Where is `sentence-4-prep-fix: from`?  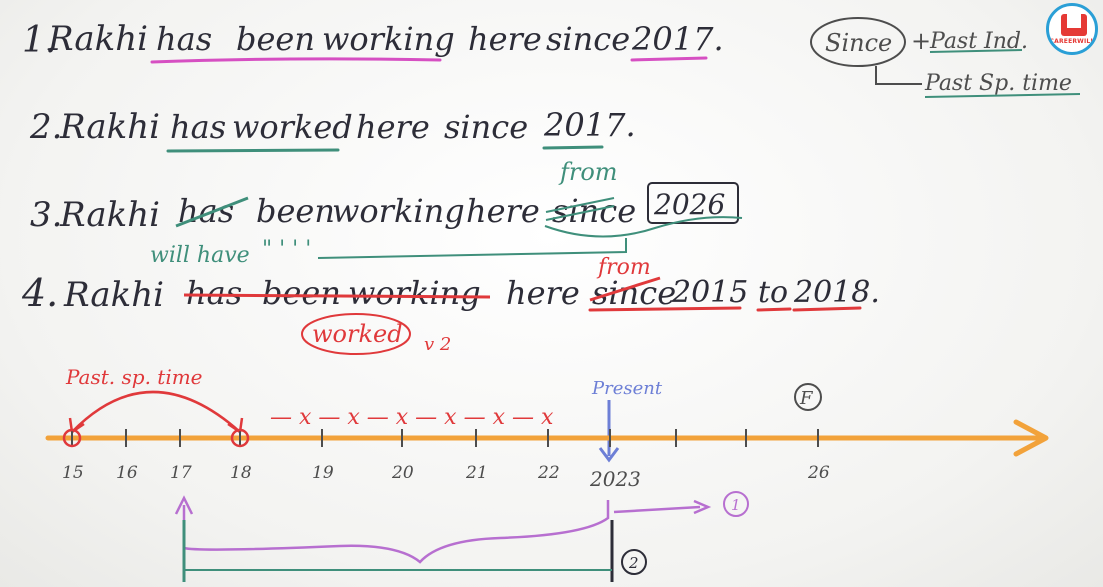 sentence-4-prep-fix: from is located at coordinates (623, 267).